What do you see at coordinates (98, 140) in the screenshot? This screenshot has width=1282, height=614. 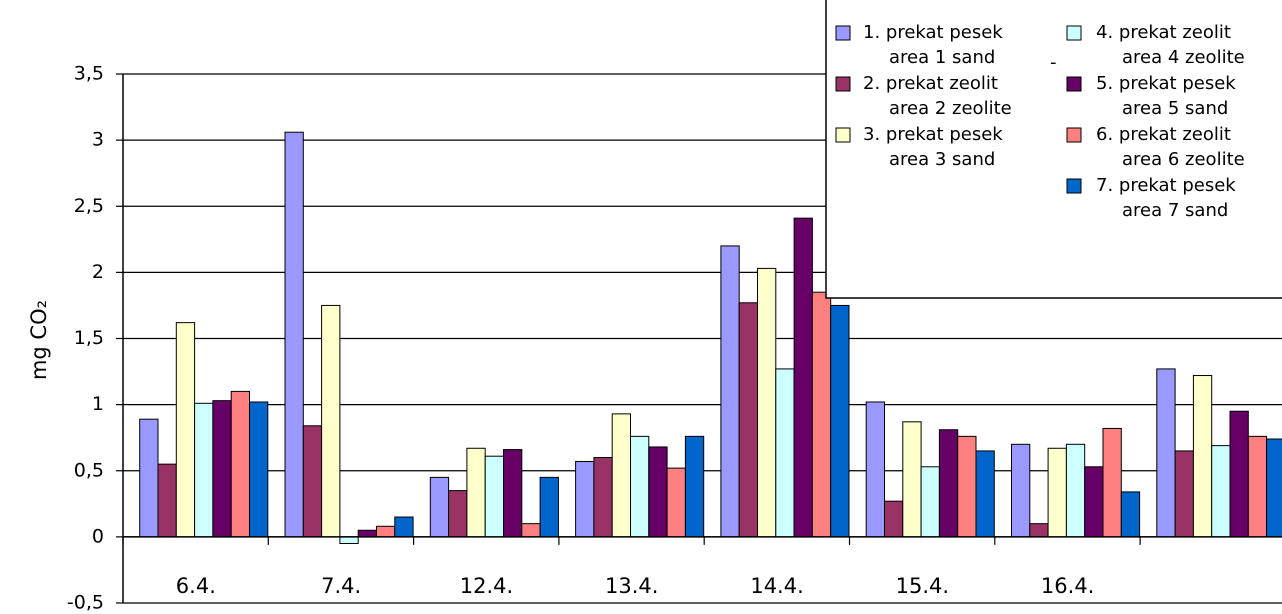 I see `y-tick-label: 3` at bounding box center [98, 140].